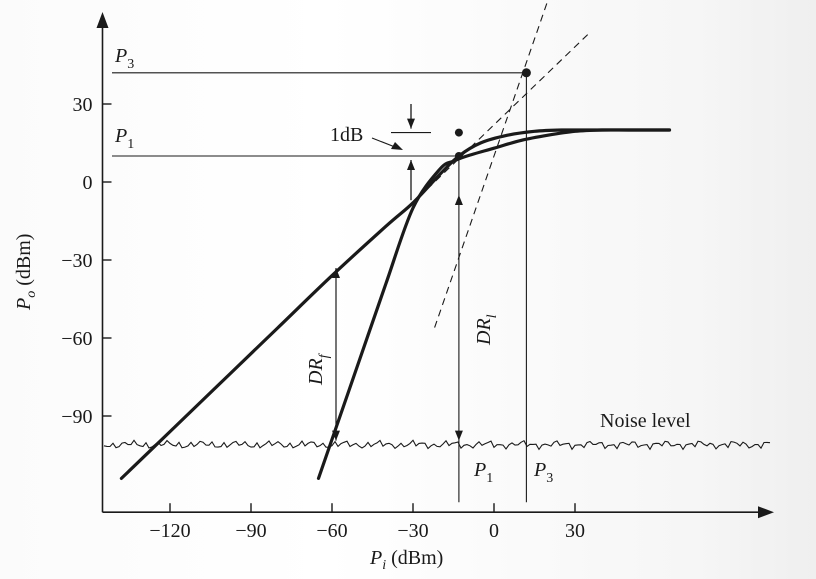  I want to click on dr-l-arrow-top, so click(458, 200).